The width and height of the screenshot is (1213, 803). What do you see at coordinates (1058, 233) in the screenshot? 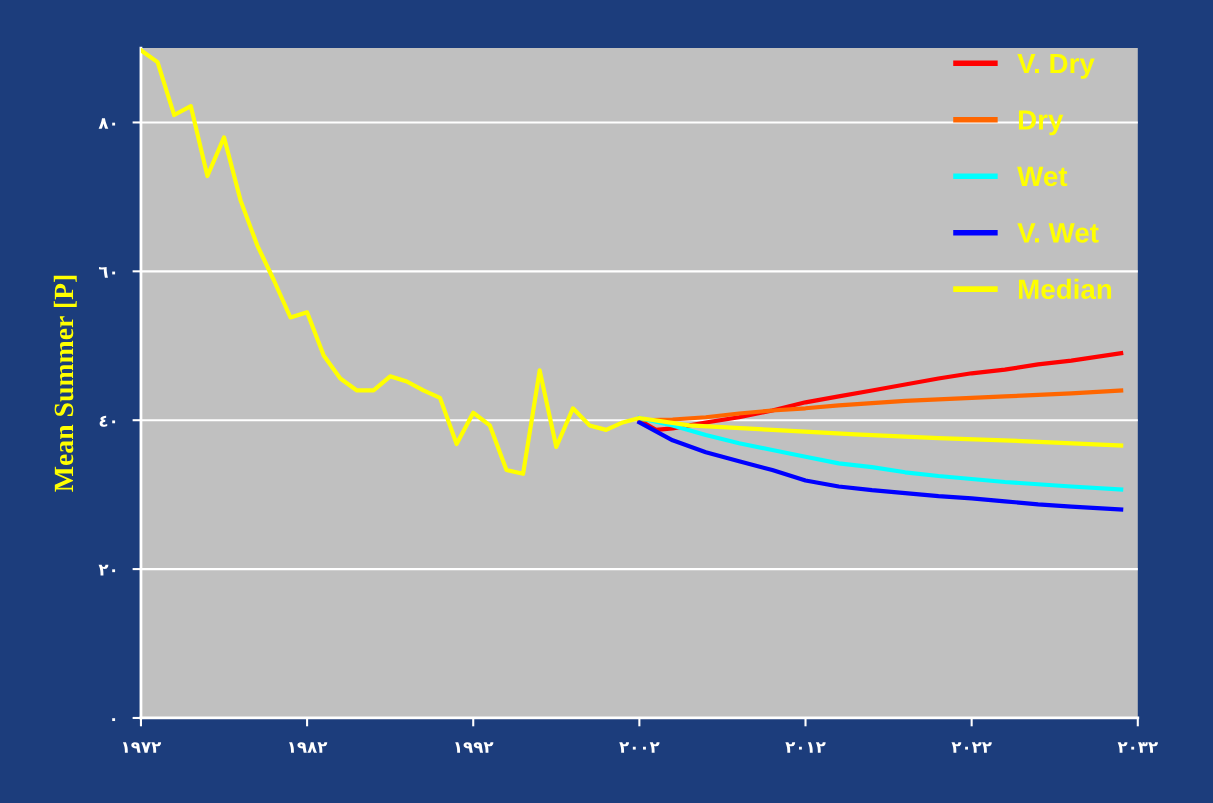
I see `legend-label: V. Wet` at bounding box center [1058, 233].